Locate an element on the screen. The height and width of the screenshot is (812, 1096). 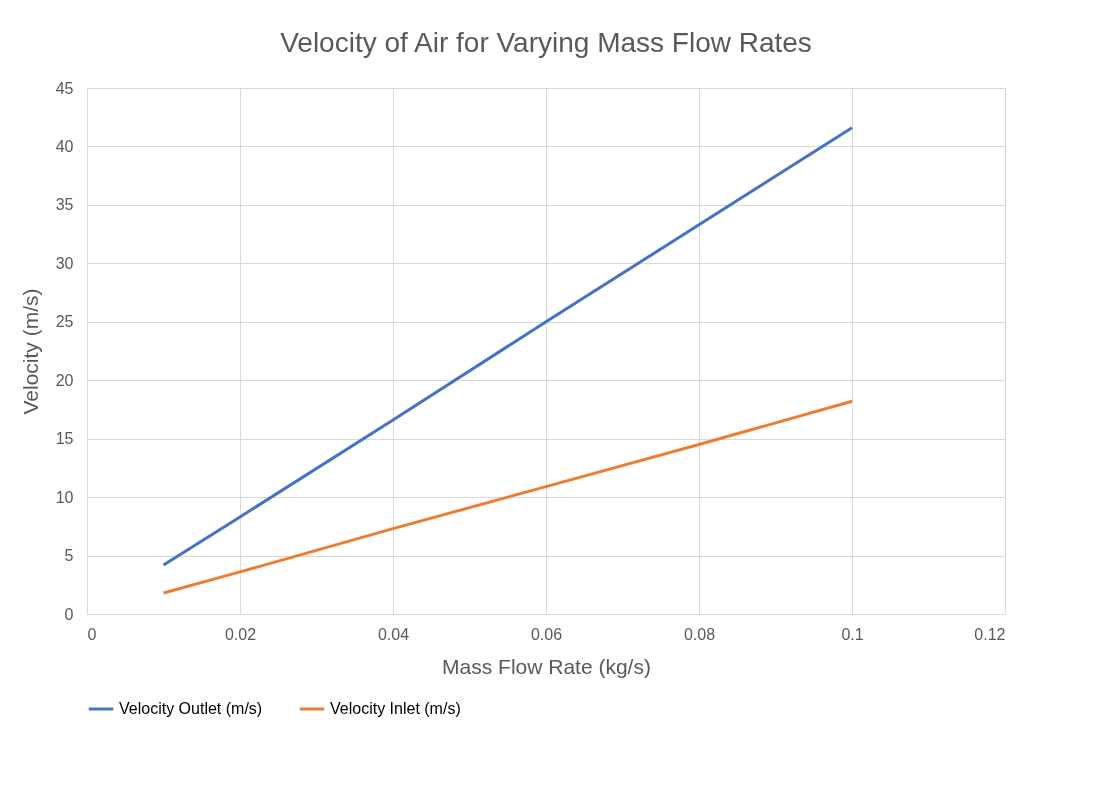
y-tick-label: 20 is located at coordinates (64, 380).